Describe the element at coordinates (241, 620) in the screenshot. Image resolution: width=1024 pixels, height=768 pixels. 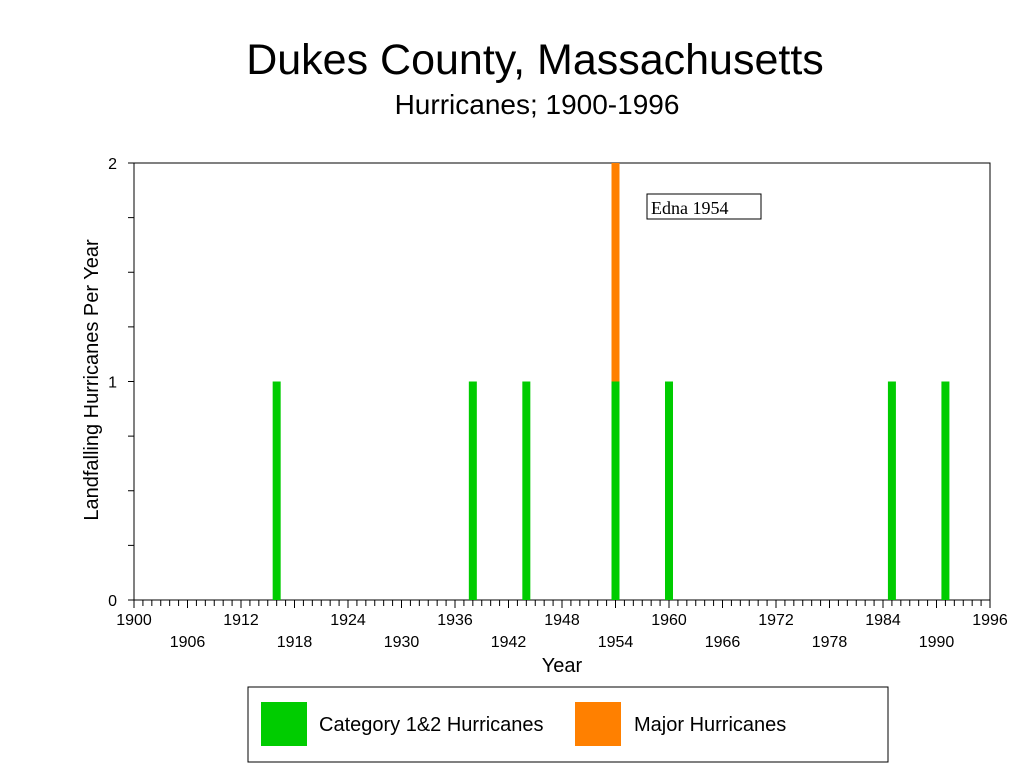
I see `x-tick-label-1912: 1912` at that location.